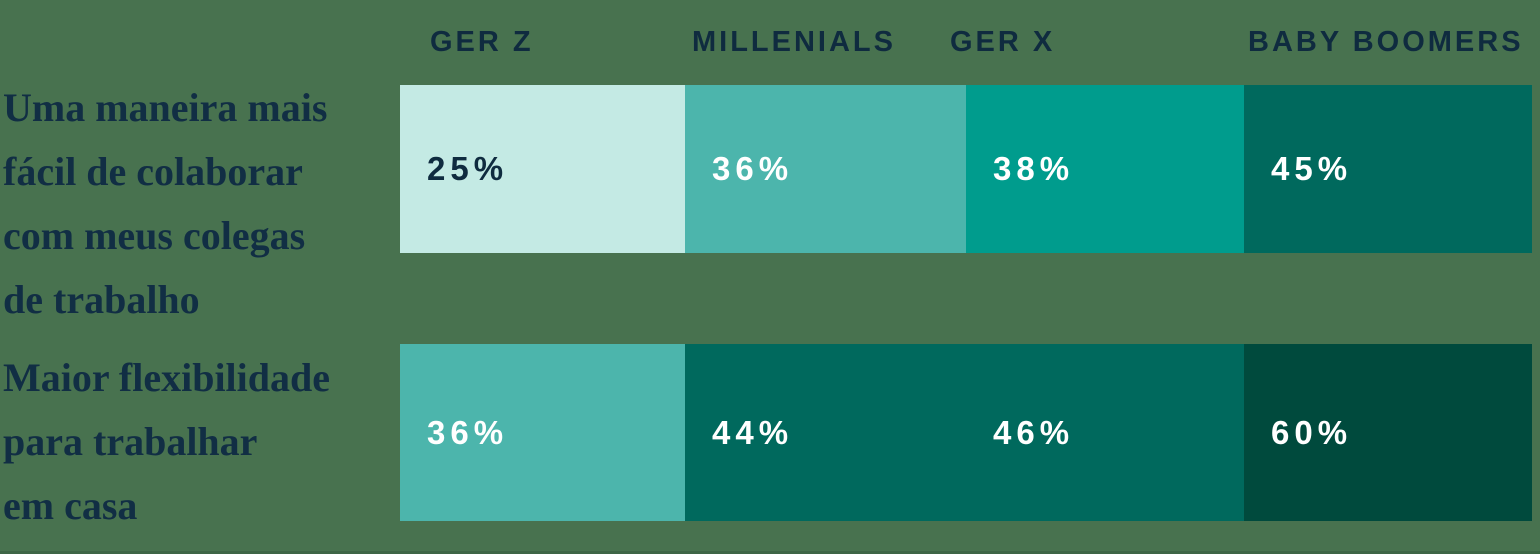  Describe the element at coordinates (1105, 169) in the screenshot. I see `cell-ger-x-row-0: 38%` at that location.